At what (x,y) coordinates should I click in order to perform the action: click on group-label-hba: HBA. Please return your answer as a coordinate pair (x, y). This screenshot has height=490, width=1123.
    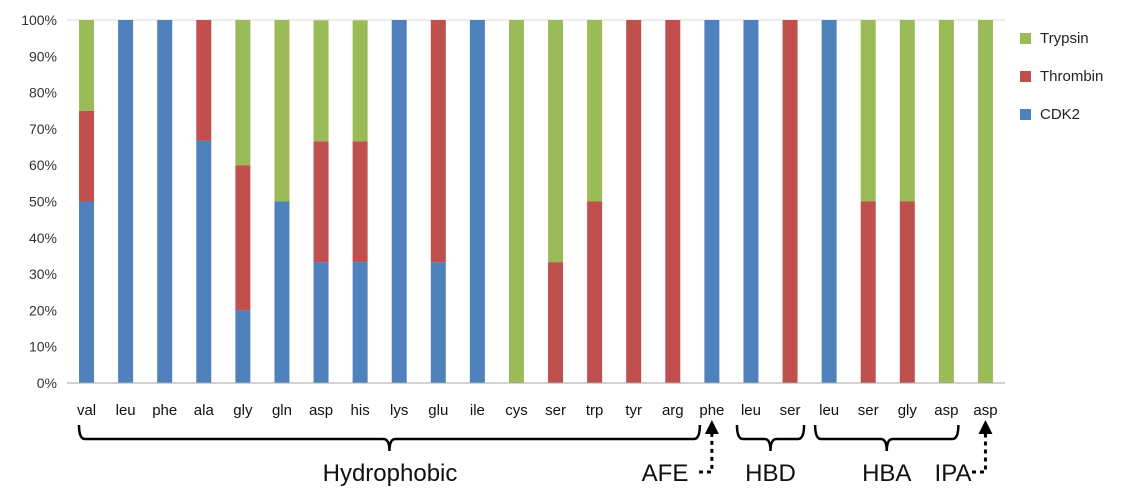
    Looking at the image, I should click on (886, 473).